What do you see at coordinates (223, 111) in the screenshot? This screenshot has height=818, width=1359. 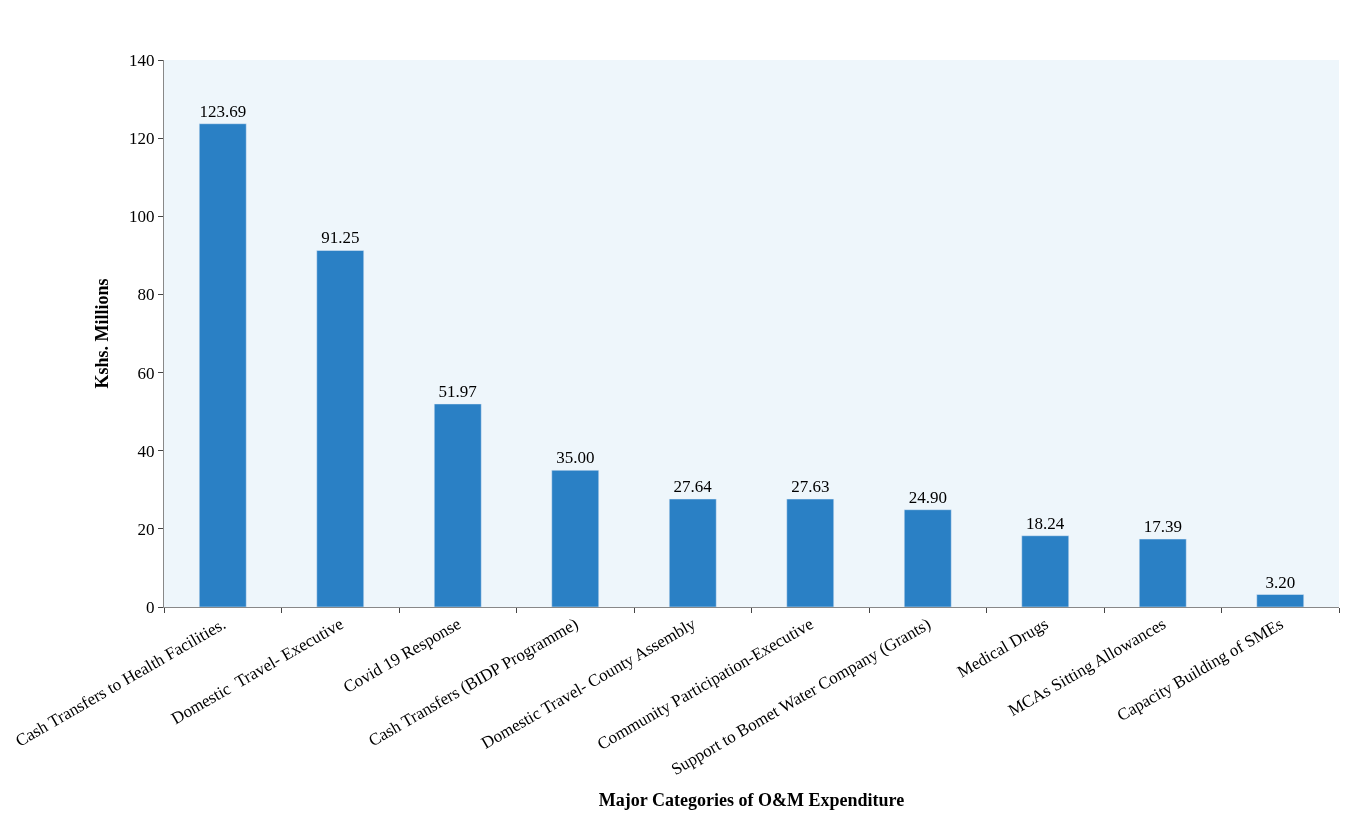 I see `data-label: 123.69` at bounding box center [223, 111].